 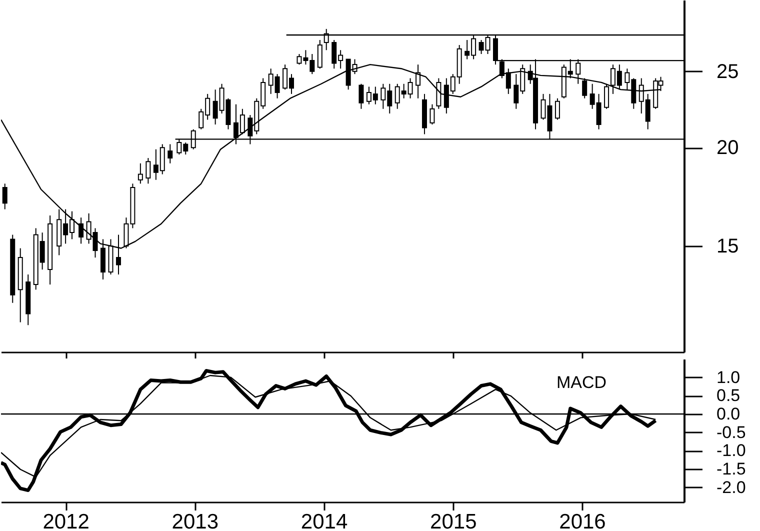 I want to click on x-tick-label: 2012, so click(x=66, y=520).